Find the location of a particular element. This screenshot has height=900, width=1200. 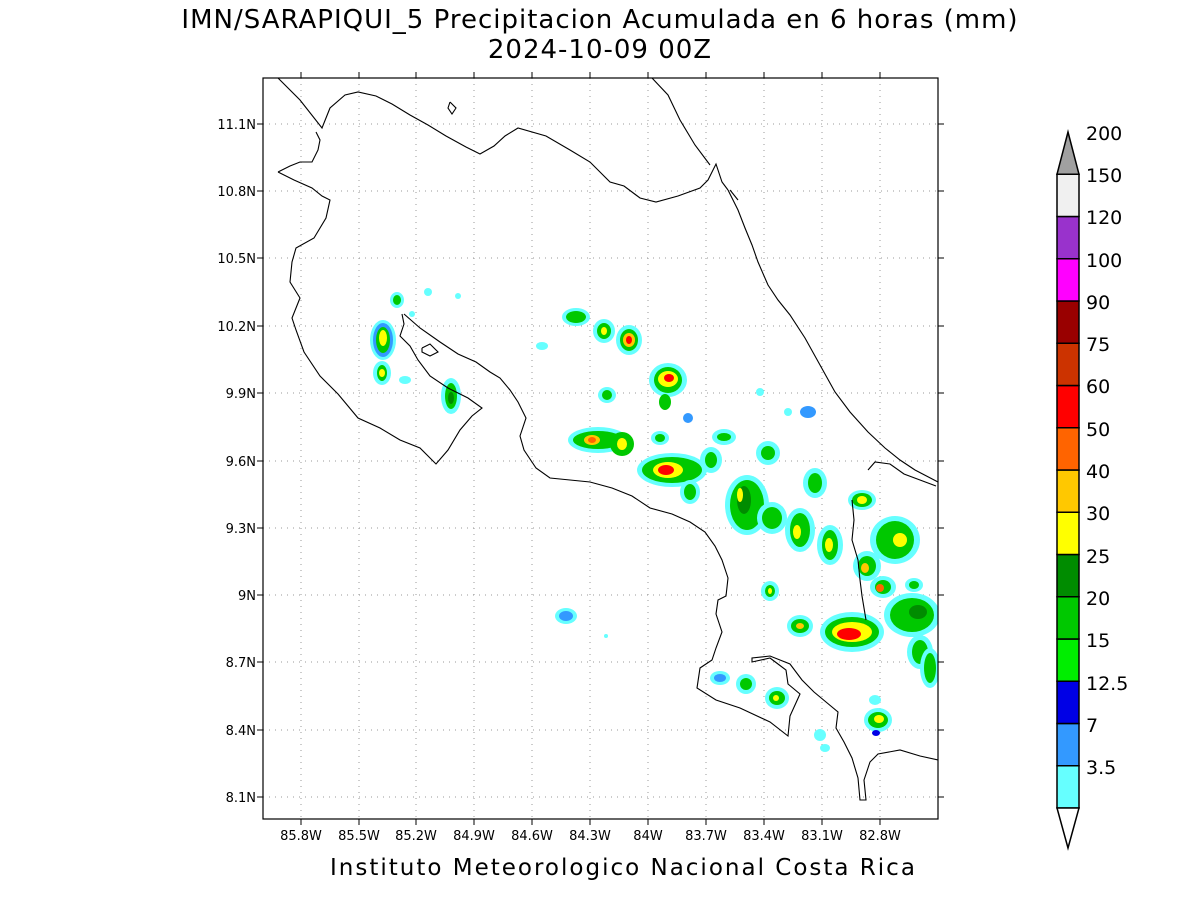

legend-label: 12.5 is located at coordinates (1107, 684).